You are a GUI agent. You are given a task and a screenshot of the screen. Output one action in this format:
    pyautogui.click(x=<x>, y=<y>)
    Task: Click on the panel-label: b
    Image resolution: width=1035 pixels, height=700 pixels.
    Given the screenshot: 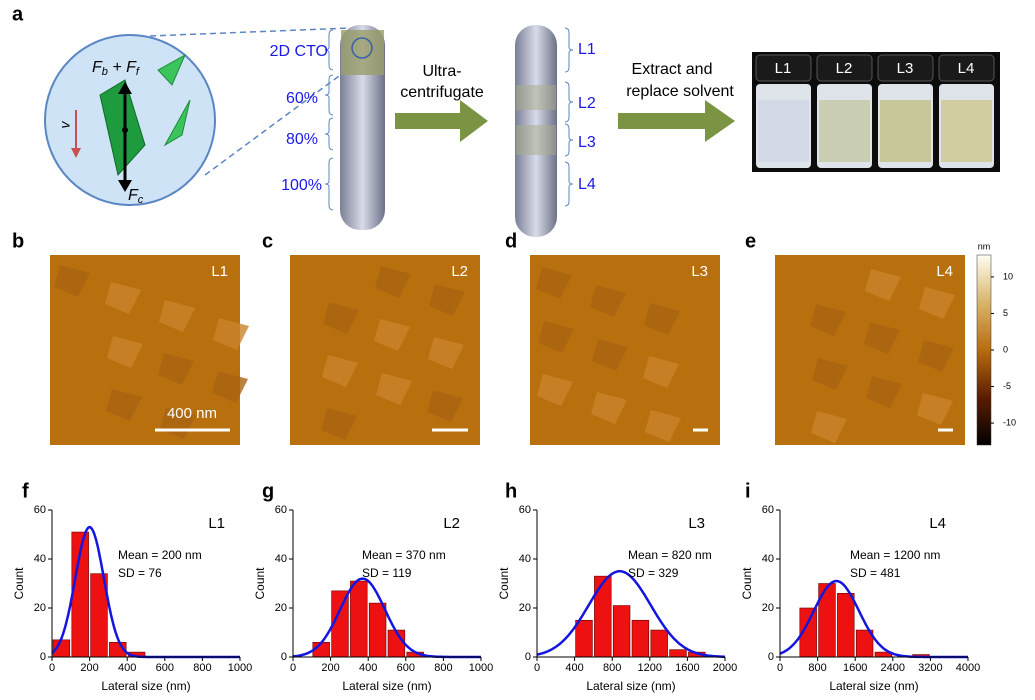 What is the action you would take?
    pyautogui.click(x=18, y=241)
    